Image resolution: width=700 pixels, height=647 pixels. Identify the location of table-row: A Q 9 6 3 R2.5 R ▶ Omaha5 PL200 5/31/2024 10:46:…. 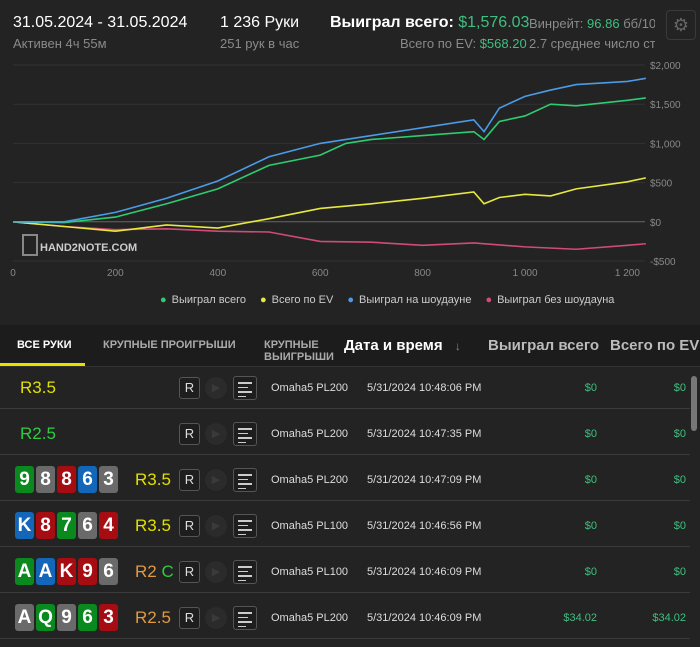
(345, 618).